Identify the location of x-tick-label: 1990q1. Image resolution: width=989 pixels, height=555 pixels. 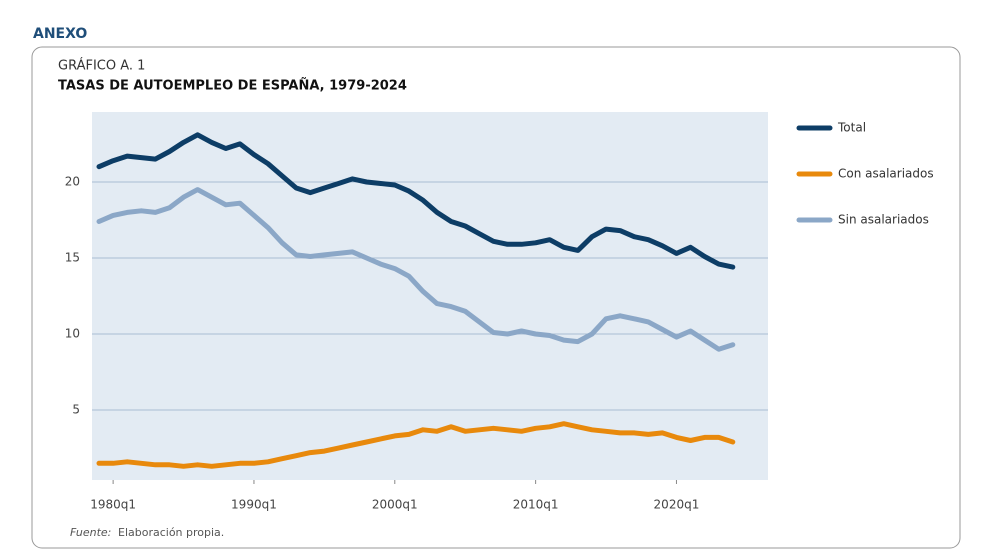
(254, 505).